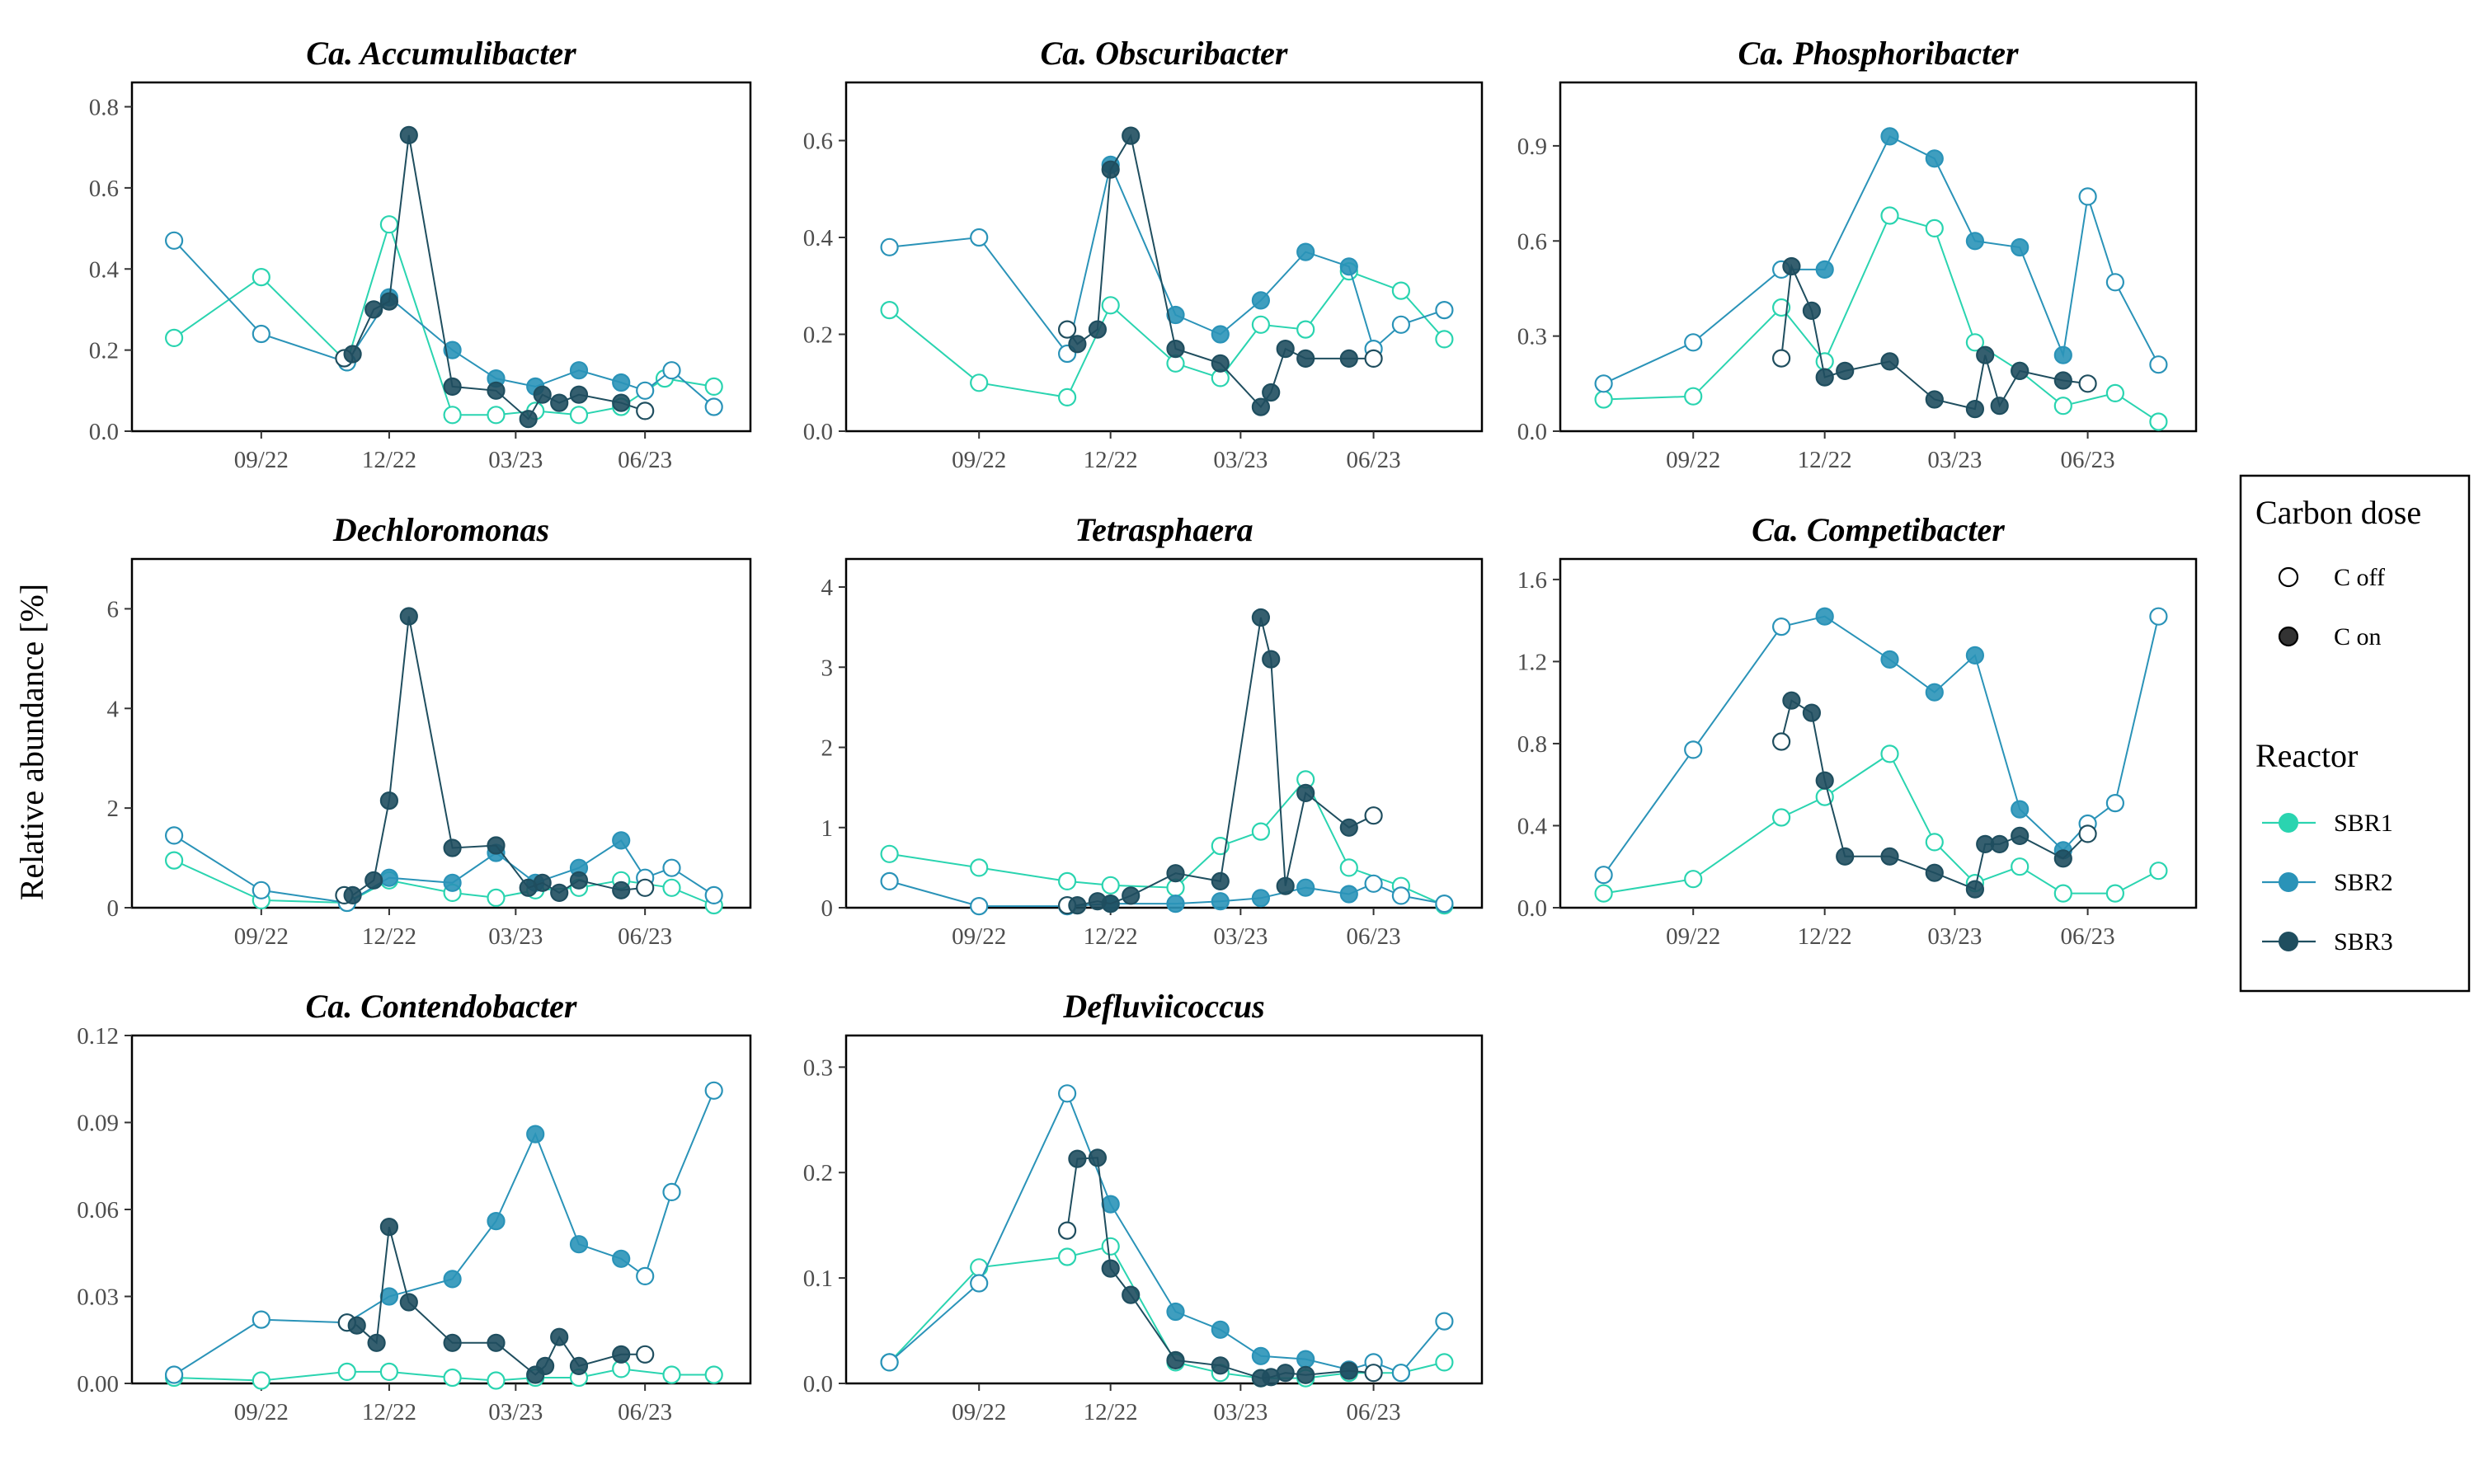 This screenshot has height=1484, width=2474. I want to click on y-tick-label: 0.03, so click(98, 1297).